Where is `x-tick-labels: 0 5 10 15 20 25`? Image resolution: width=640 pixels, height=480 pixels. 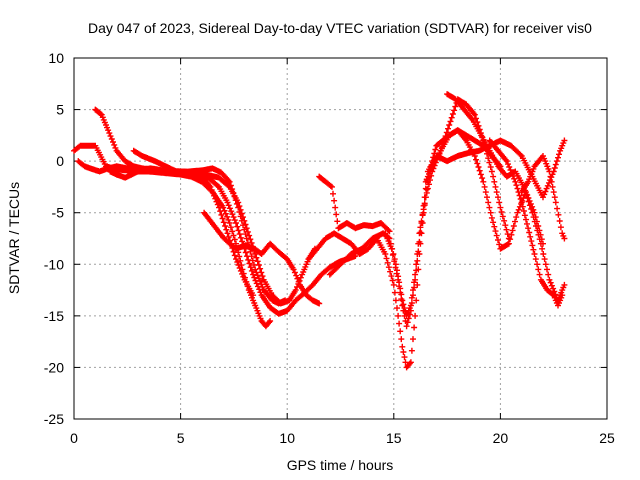
x-tick-labels: 0 5 10 15 20 25 is located at coordinates (342, 438).